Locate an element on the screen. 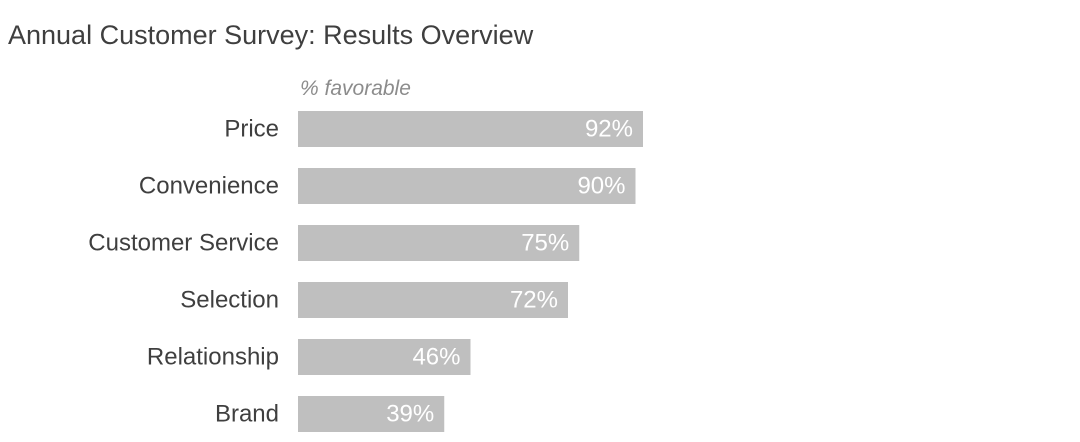  data-label-customer-service: 75% is located at coordinates (545, 243).